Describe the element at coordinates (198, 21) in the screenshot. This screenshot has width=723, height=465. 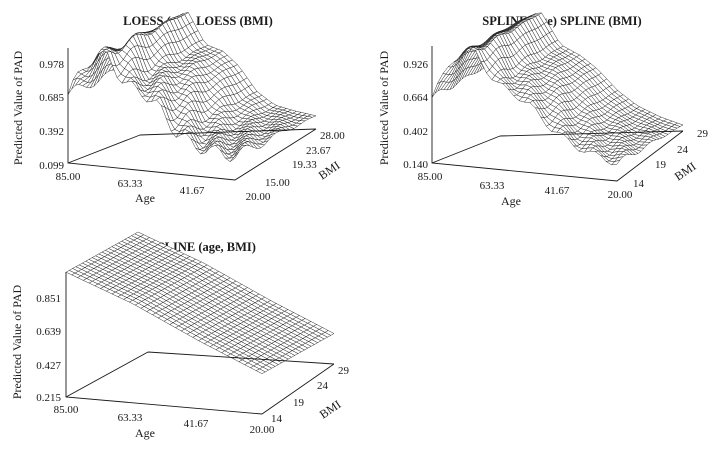
I see `chart-title: LOESS (age) LOESS (BMI)` at that location.